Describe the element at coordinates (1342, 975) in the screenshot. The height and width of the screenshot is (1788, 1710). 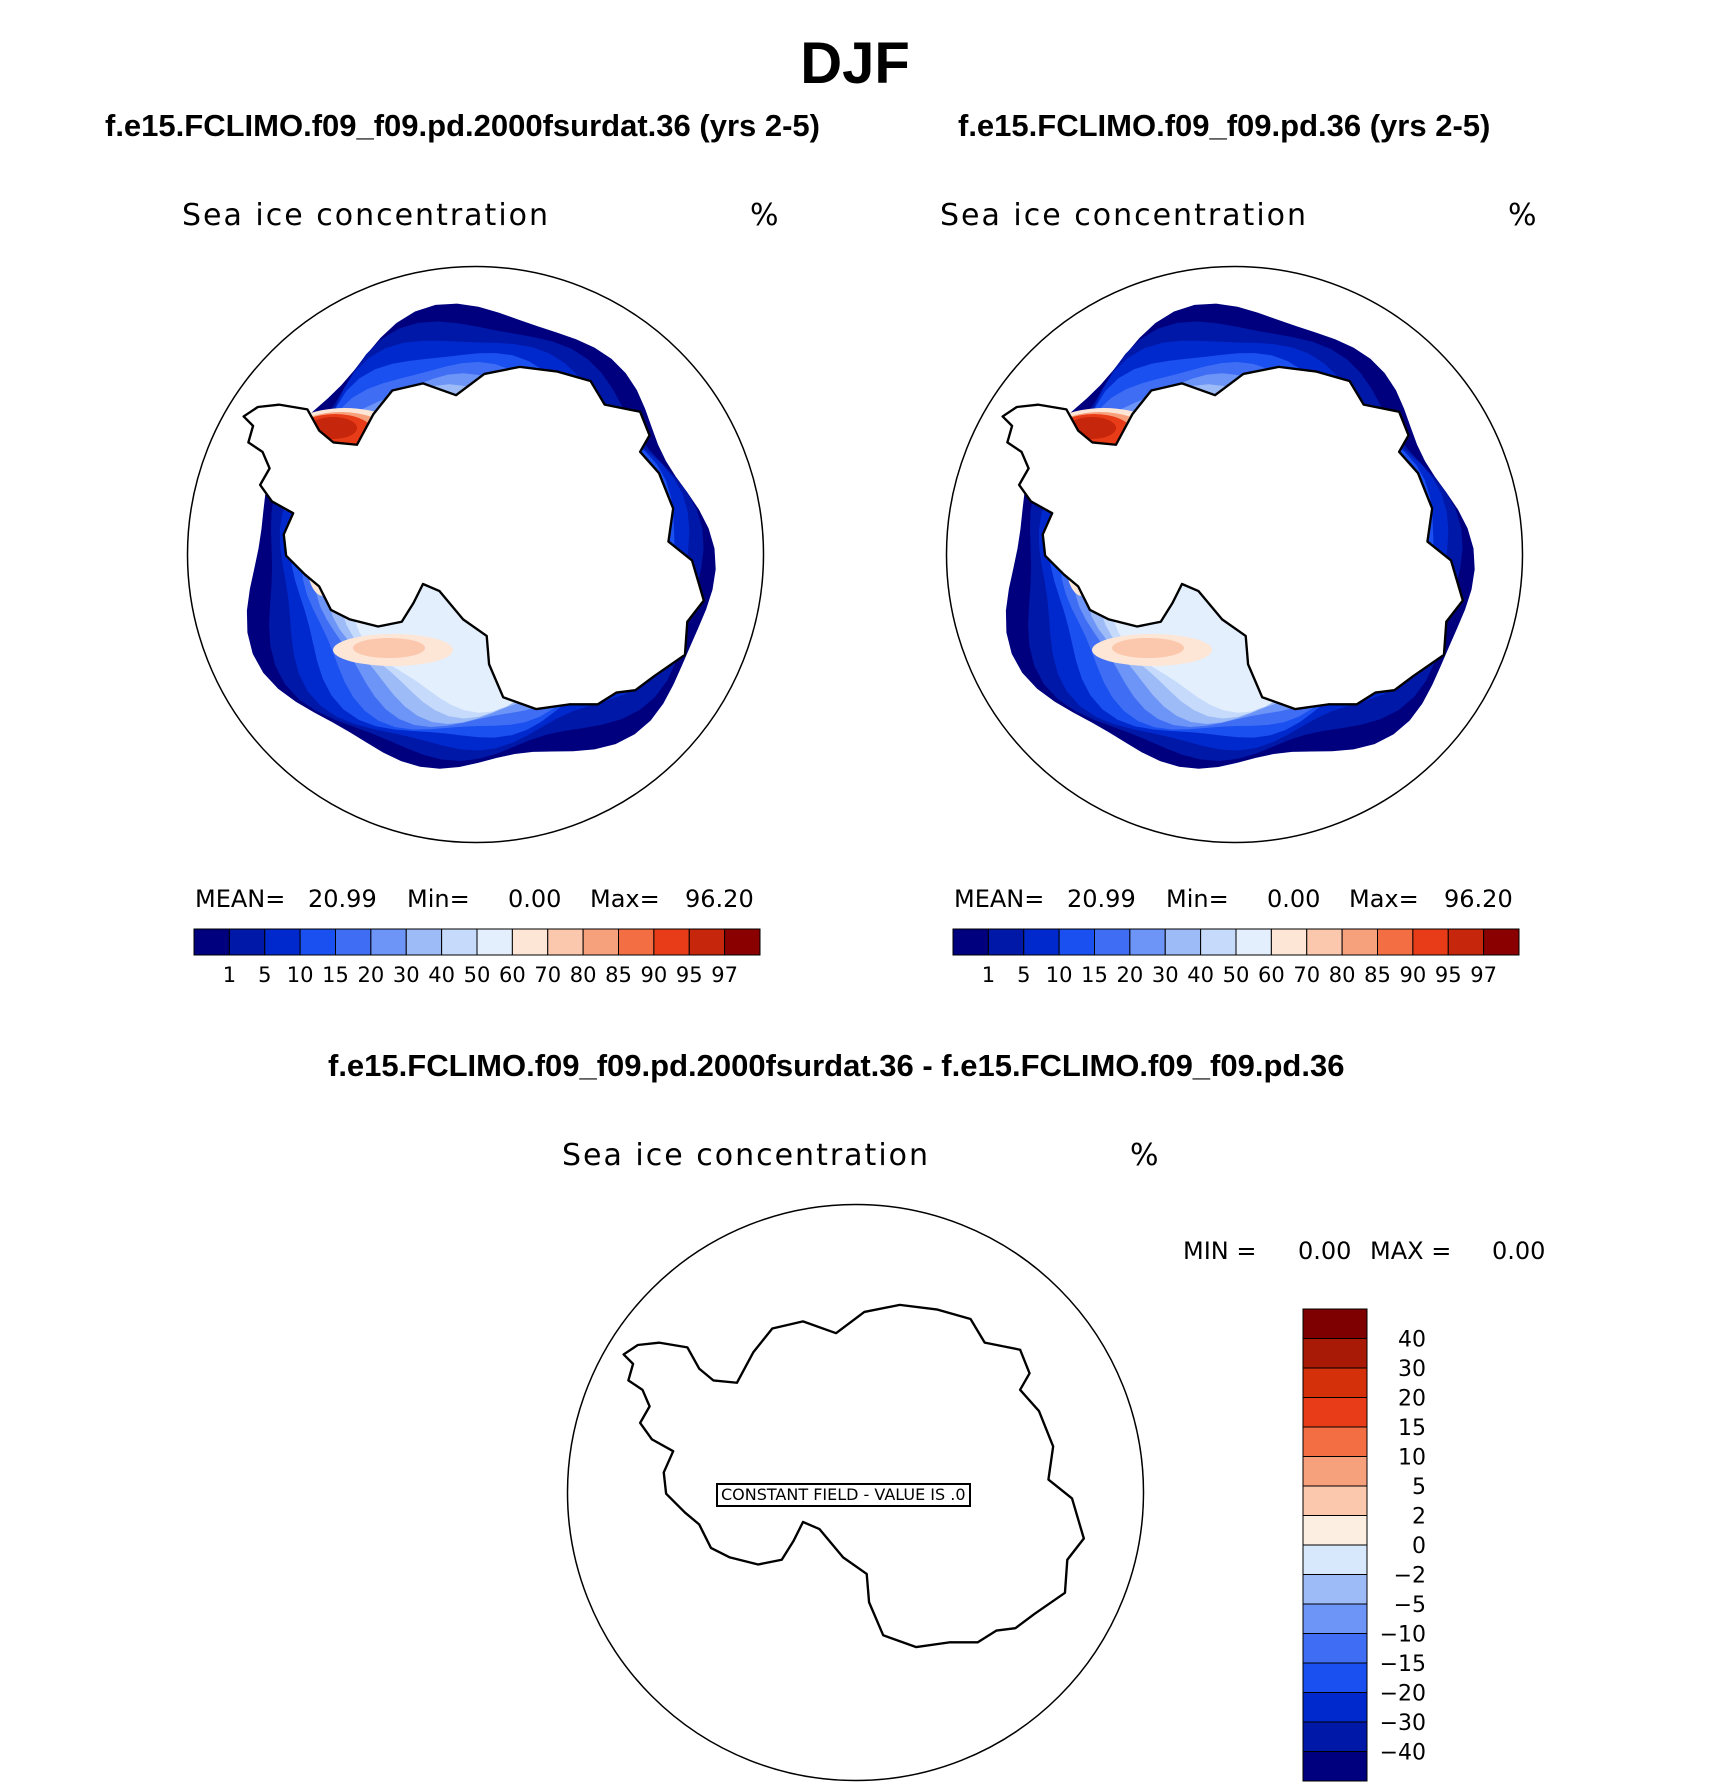
I see `right-colorbar-tick-label: 80` at that location.